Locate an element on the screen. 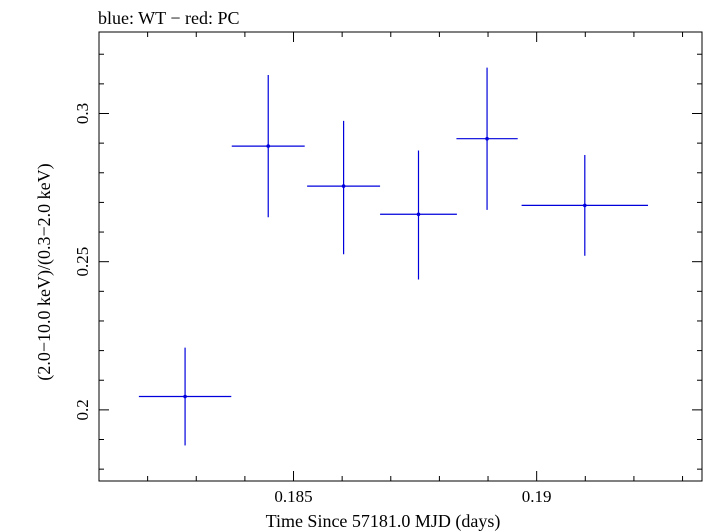  x-axis-label: Time Since 57181.0 MJD (days) is located at coordinates (383, 521).